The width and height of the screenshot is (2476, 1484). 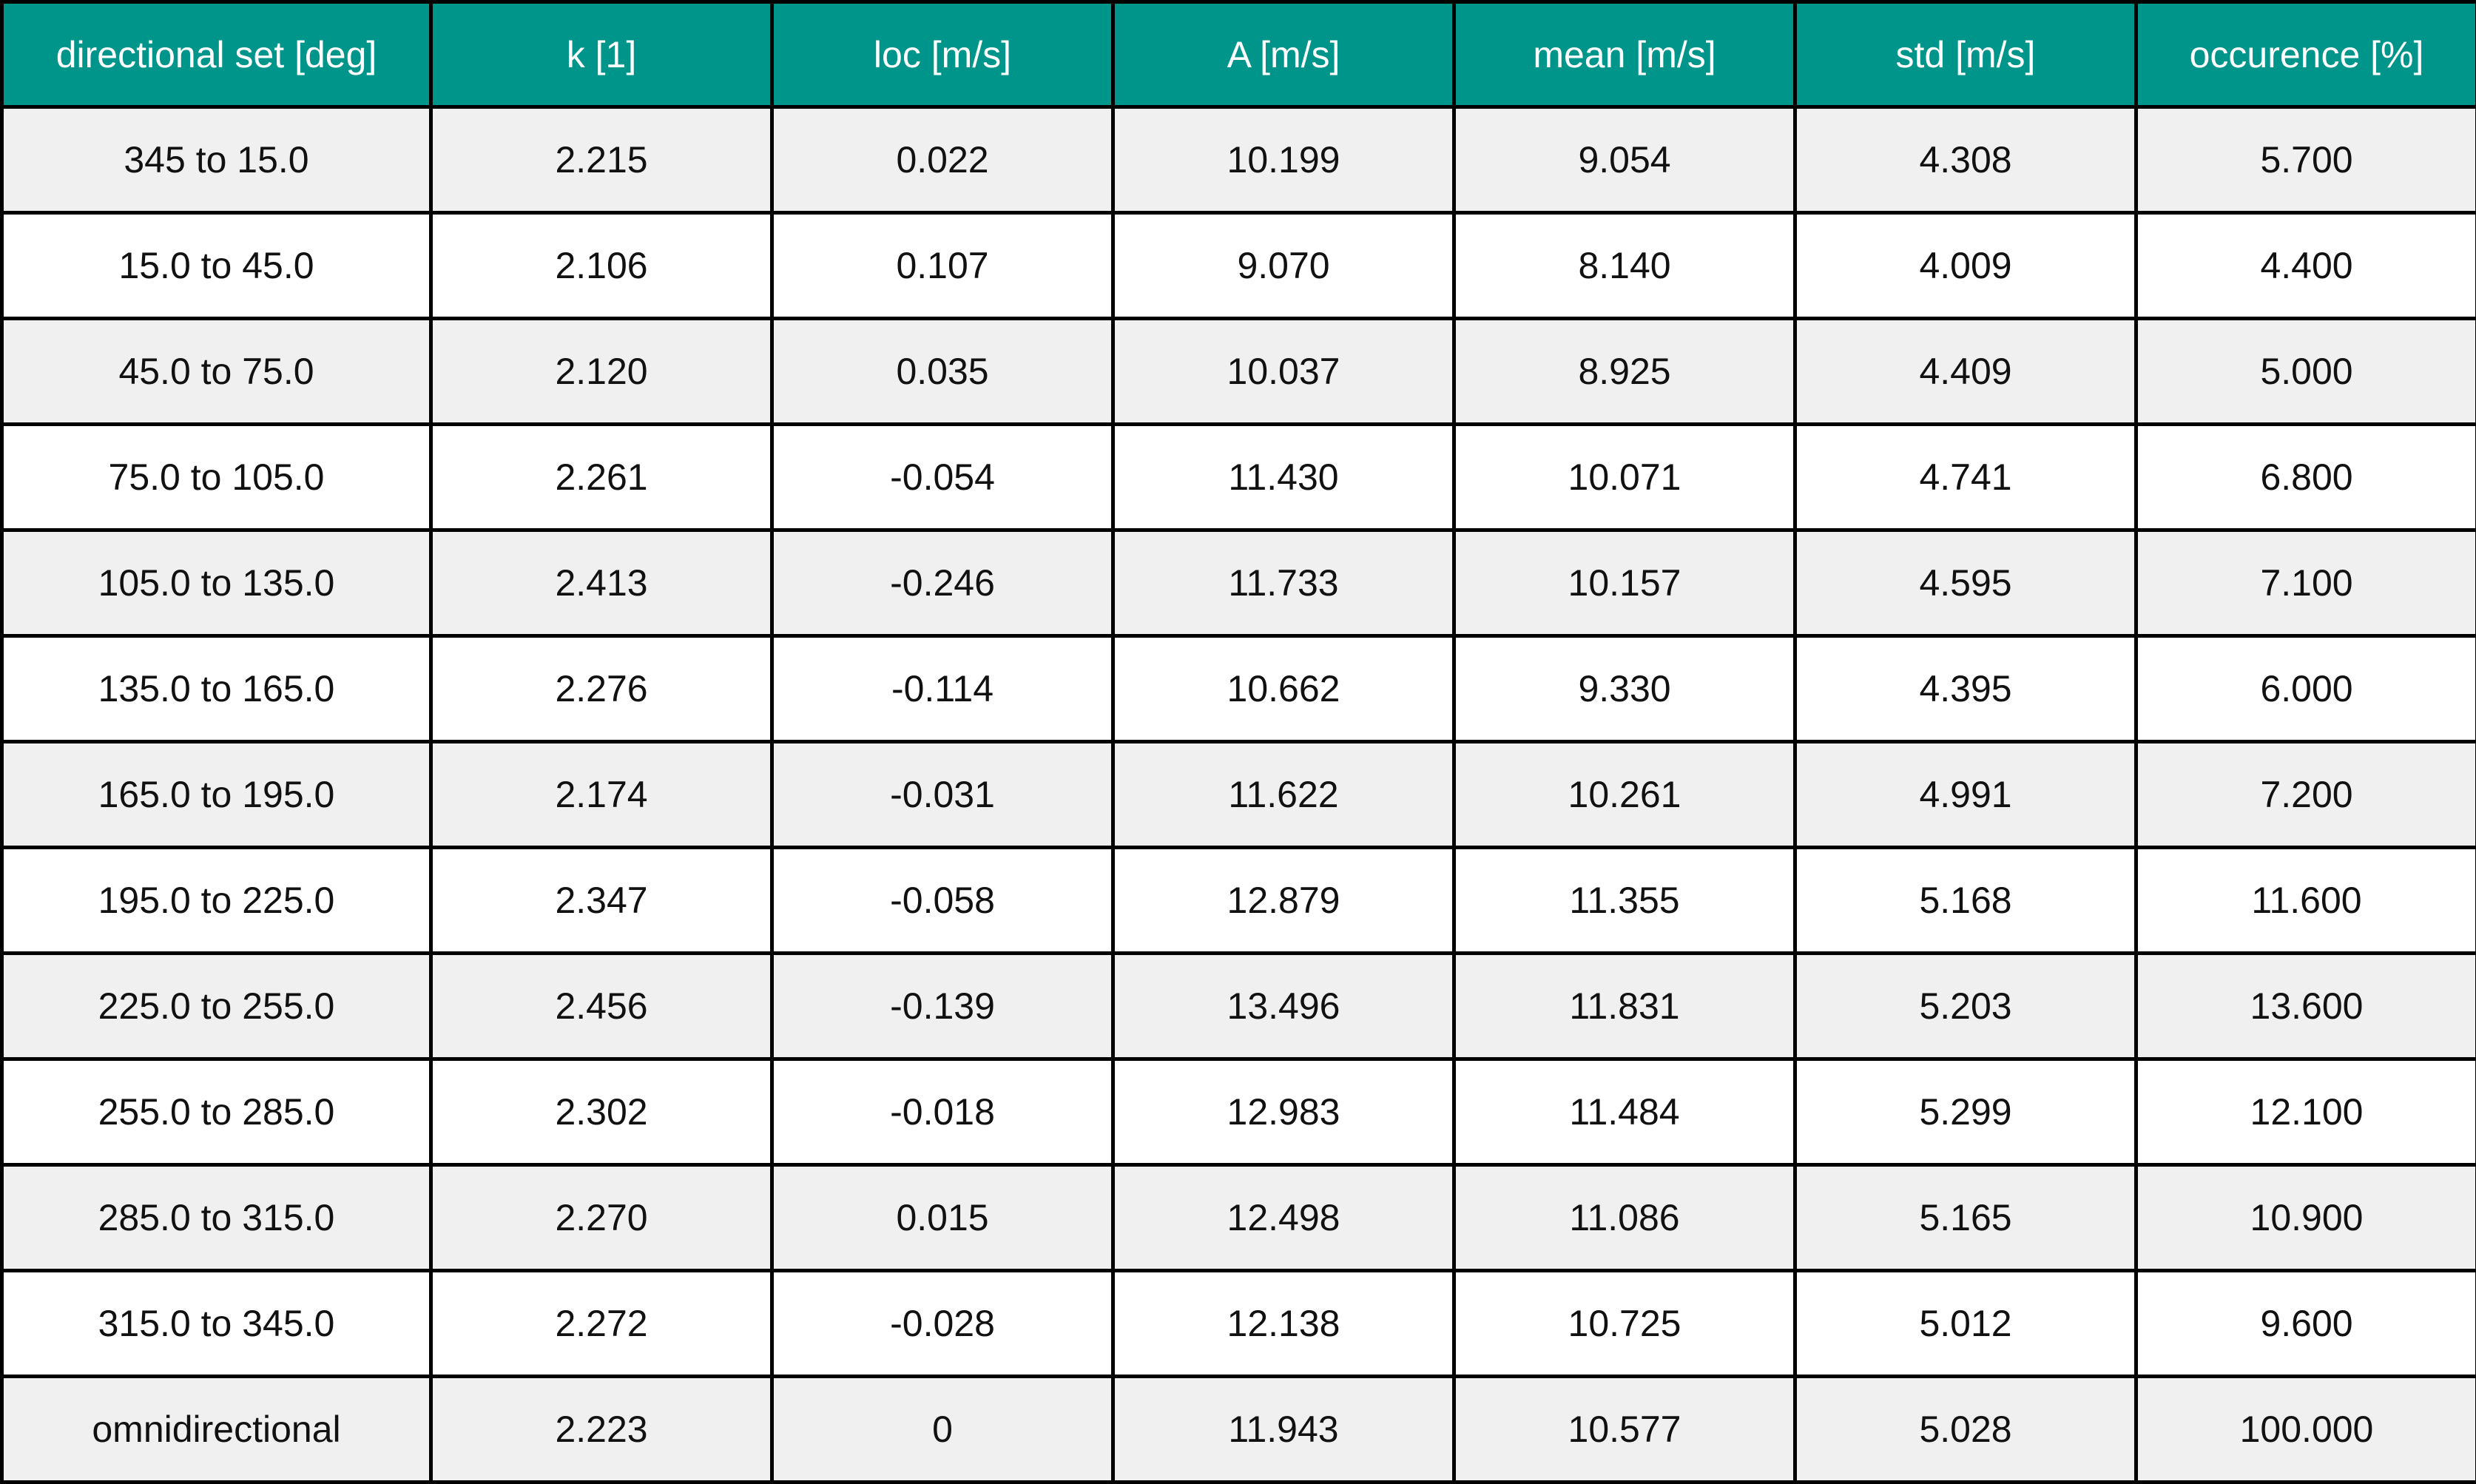 I want to click on row-label-cell: 285.0 to 315.0, so click(x=217, y=1218).